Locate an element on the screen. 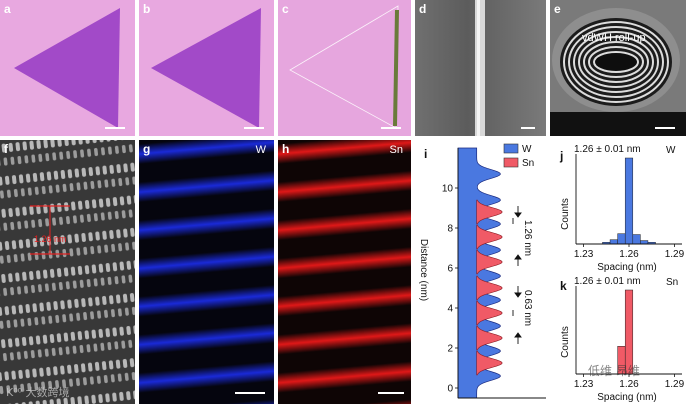 Image resolution: width=686 pixels, height=404 pixels. panel-e: e vdWH roll-up is located at coordinates (618, 68).